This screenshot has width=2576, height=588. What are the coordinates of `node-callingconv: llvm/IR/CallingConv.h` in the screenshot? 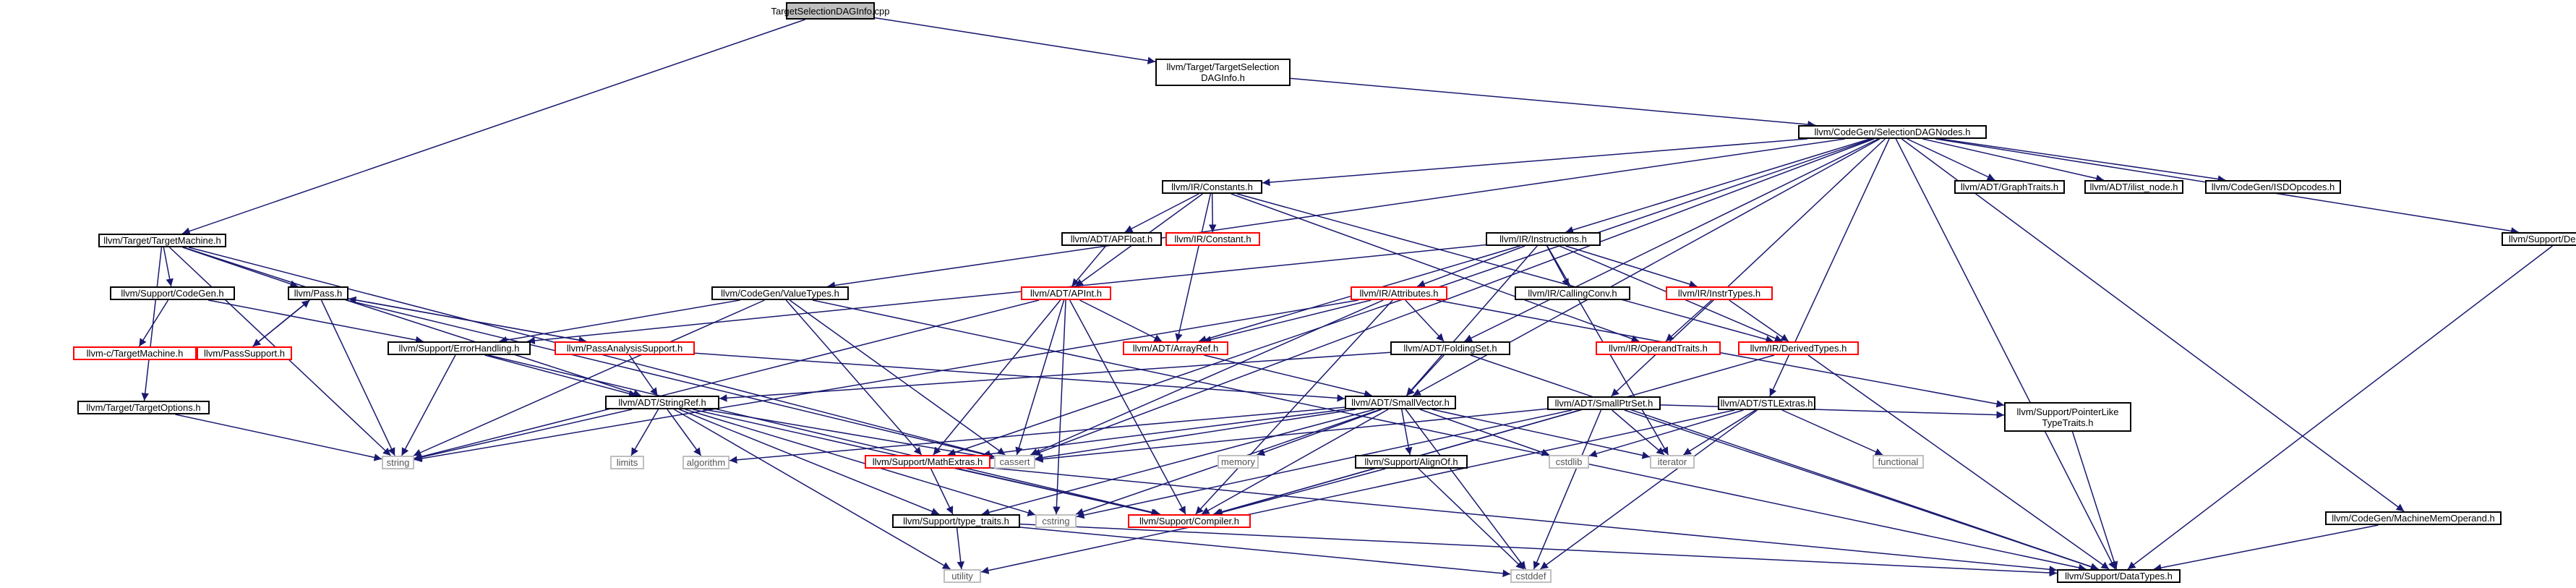 It's located at (1573, 293).